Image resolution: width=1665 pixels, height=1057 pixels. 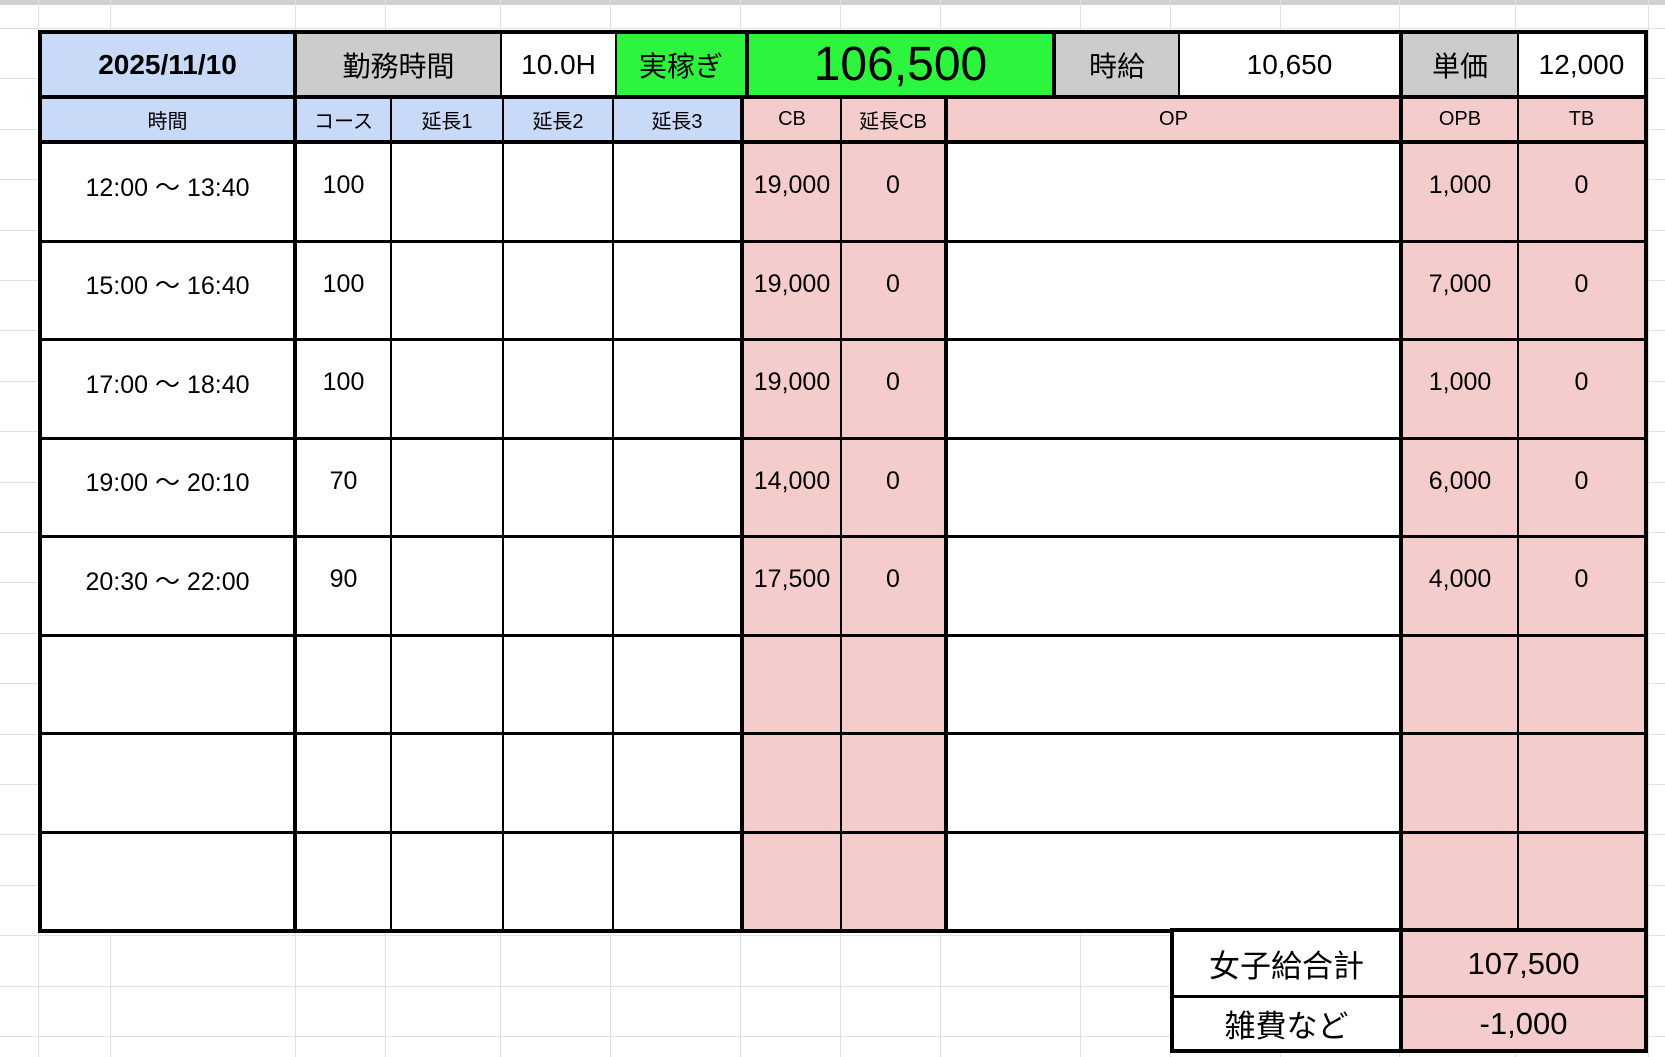 I want to click on header-op: OP, so click(x=1175, y=119).